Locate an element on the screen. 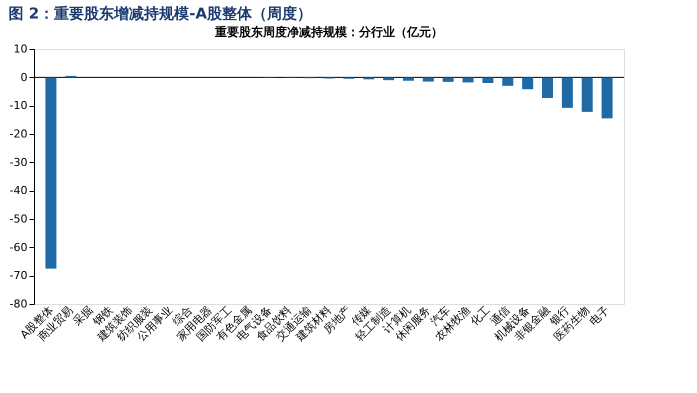  y-tick-label: -70 is located at coordinates (19, 275).